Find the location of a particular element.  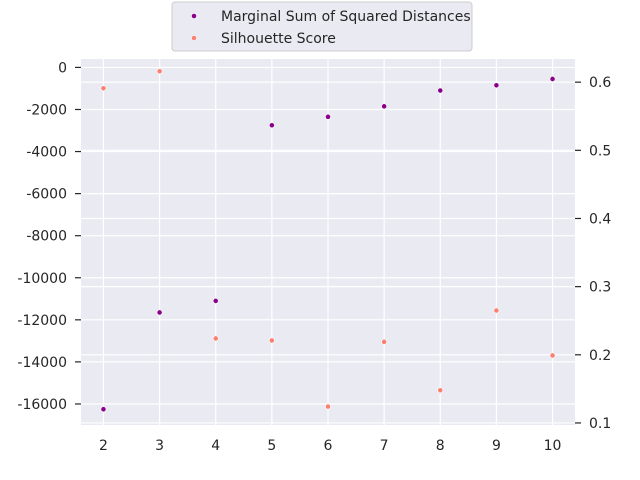

y-left-tick-label-2: -4000 is located at coordinates (46, 153).